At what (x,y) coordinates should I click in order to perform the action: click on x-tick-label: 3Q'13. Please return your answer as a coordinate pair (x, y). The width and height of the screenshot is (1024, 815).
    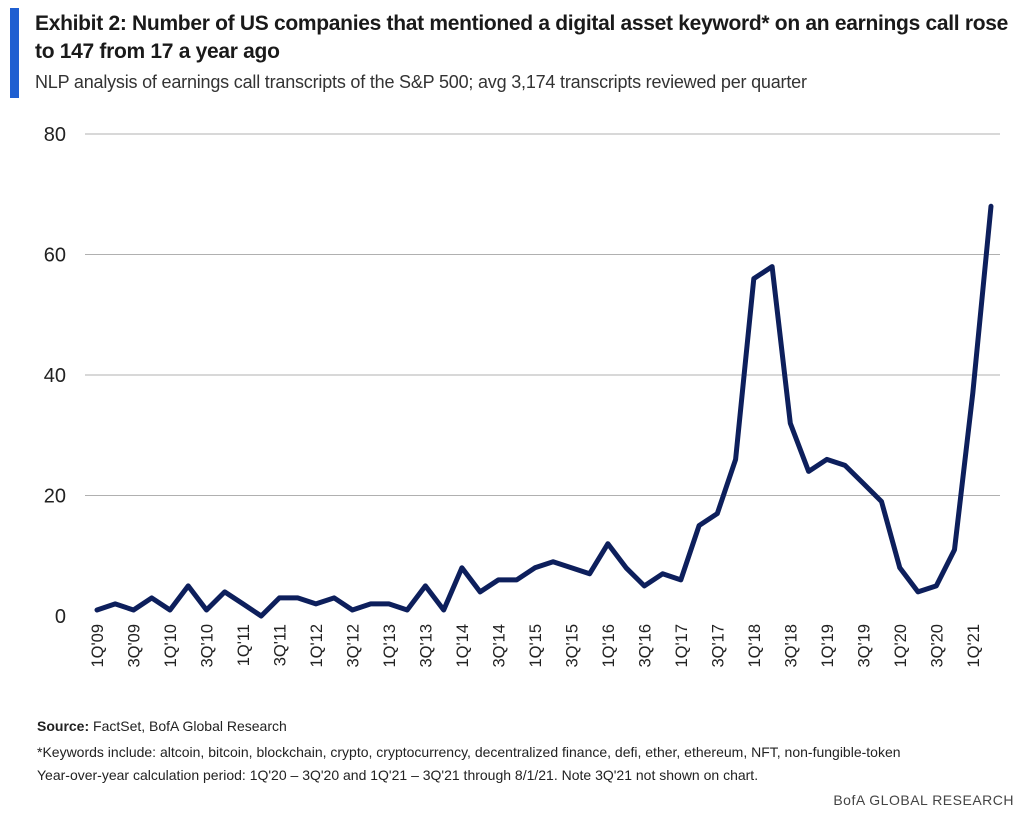
    Looking at the image, I should click on (426, 646).